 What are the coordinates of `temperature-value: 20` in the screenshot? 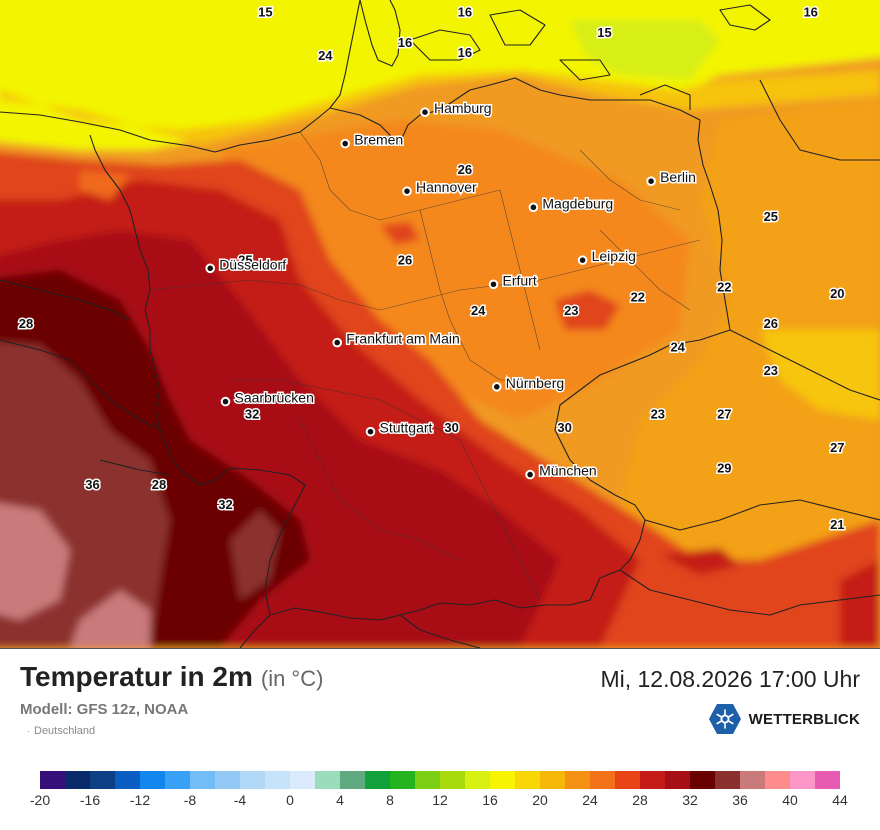 It's located at (837, 293).